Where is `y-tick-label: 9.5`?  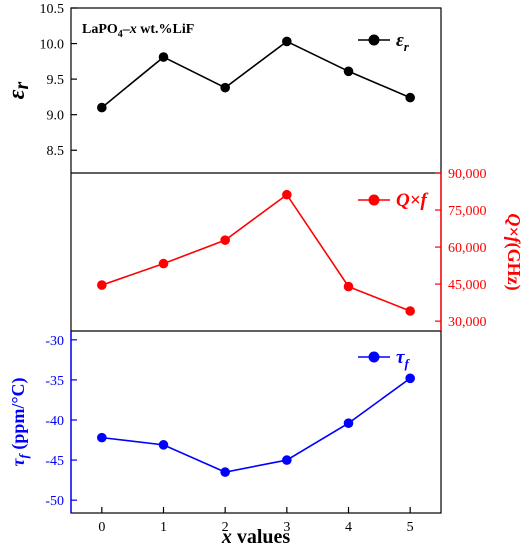
y-tick-label: 9.5 is located at coordinates (56, 80).